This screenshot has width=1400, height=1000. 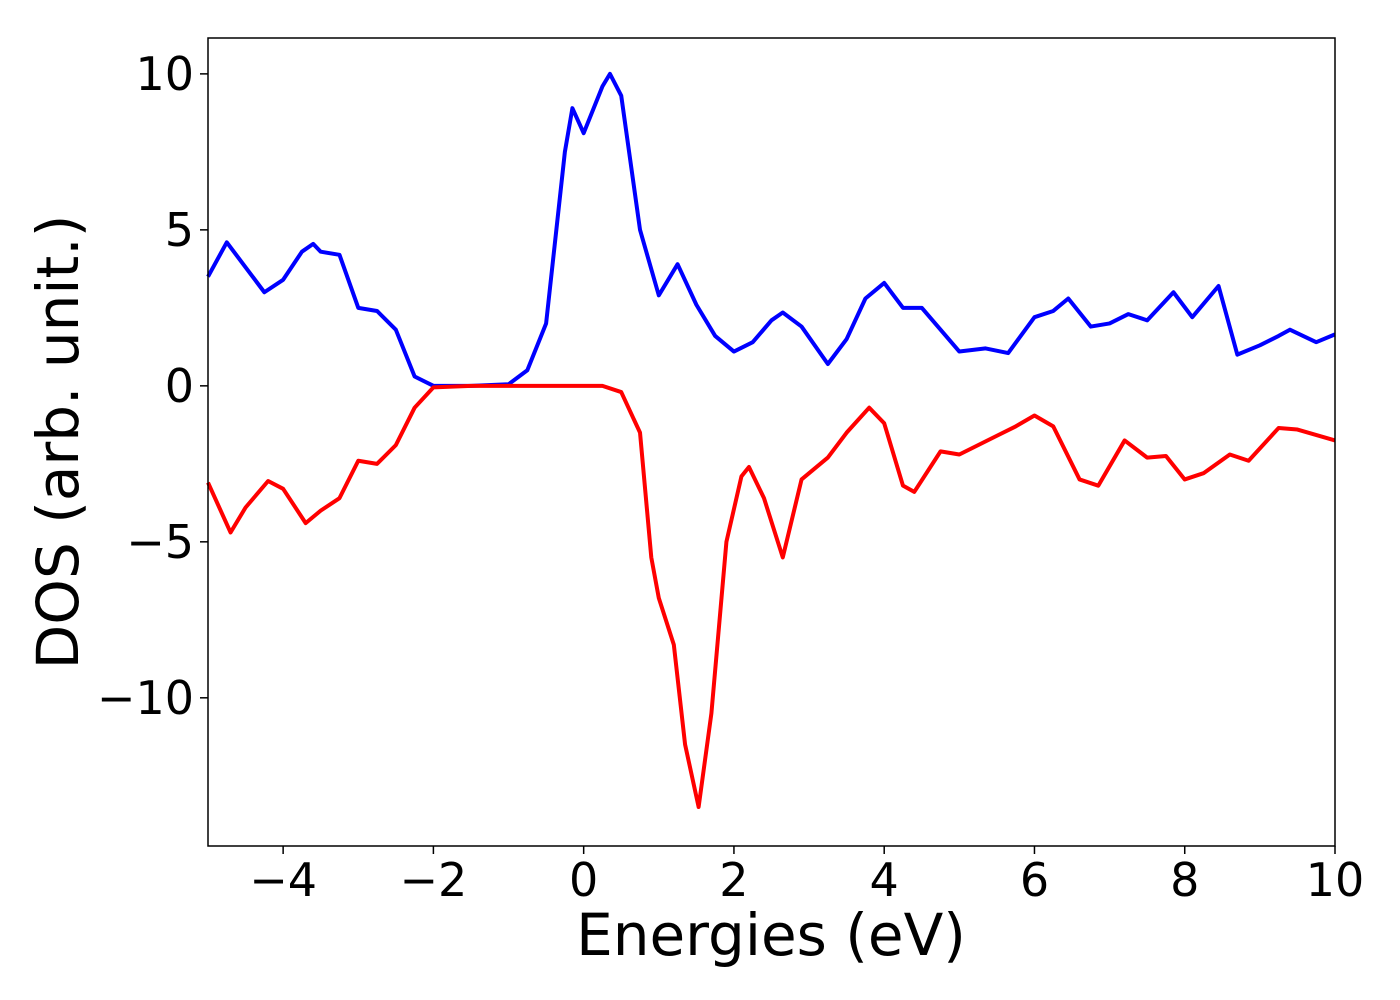 What do you see at coordinates (1184, 880) in the screenshot?
I see `x-tick-label: 8` at bounding box center [1184, 880].